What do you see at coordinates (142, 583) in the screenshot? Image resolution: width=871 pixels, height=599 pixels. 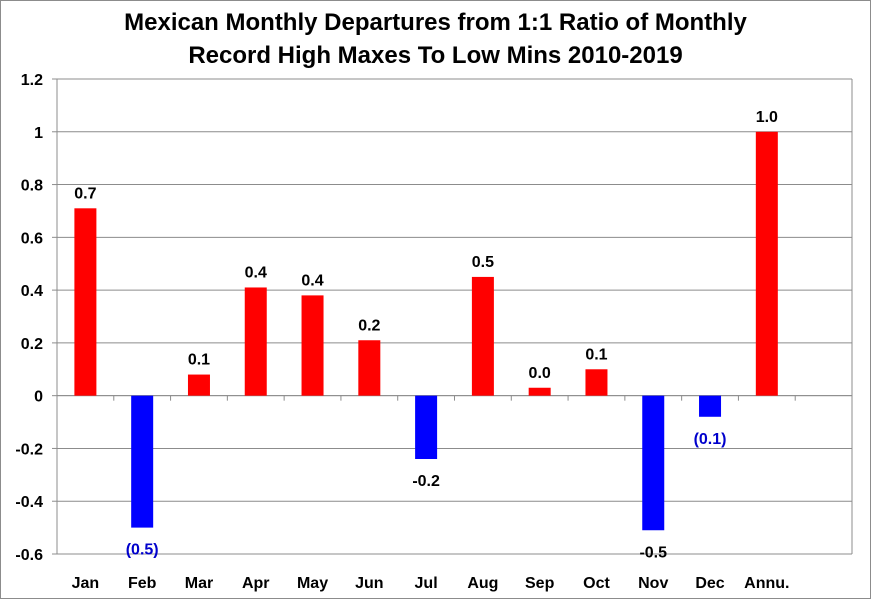 I see `x-tick-label: Feb` at bounding box center [142, 583].